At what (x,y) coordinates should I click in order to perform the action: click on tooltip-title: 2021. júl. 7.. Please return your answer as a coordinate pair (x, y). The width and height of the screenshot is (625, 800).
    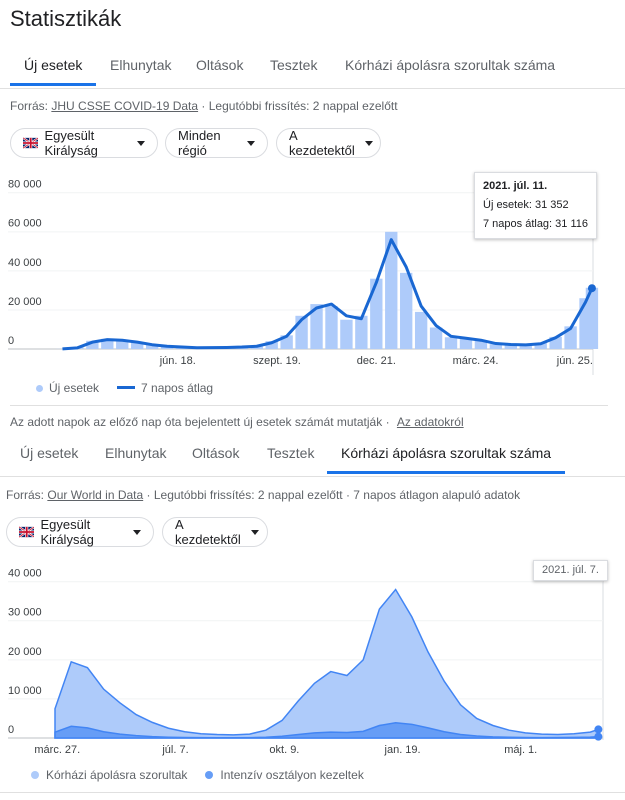
    Looking at the image, I should click on (570, 570).